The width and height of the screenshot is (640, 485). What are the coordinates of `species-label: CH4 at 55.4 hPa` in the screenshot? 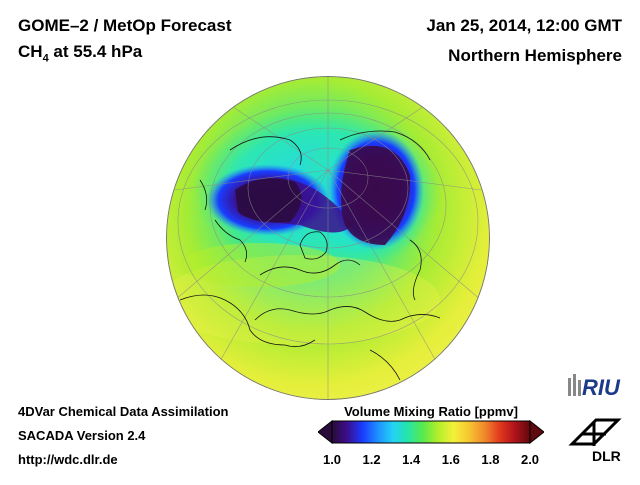 It's located at (80, 53).